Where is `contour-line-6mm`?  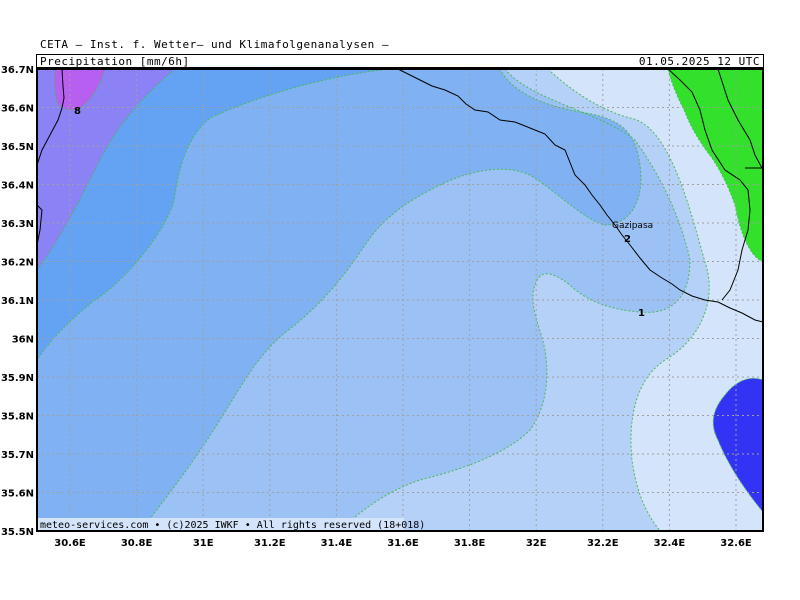
contour-line-6mm is located at coordinates (106, 170).